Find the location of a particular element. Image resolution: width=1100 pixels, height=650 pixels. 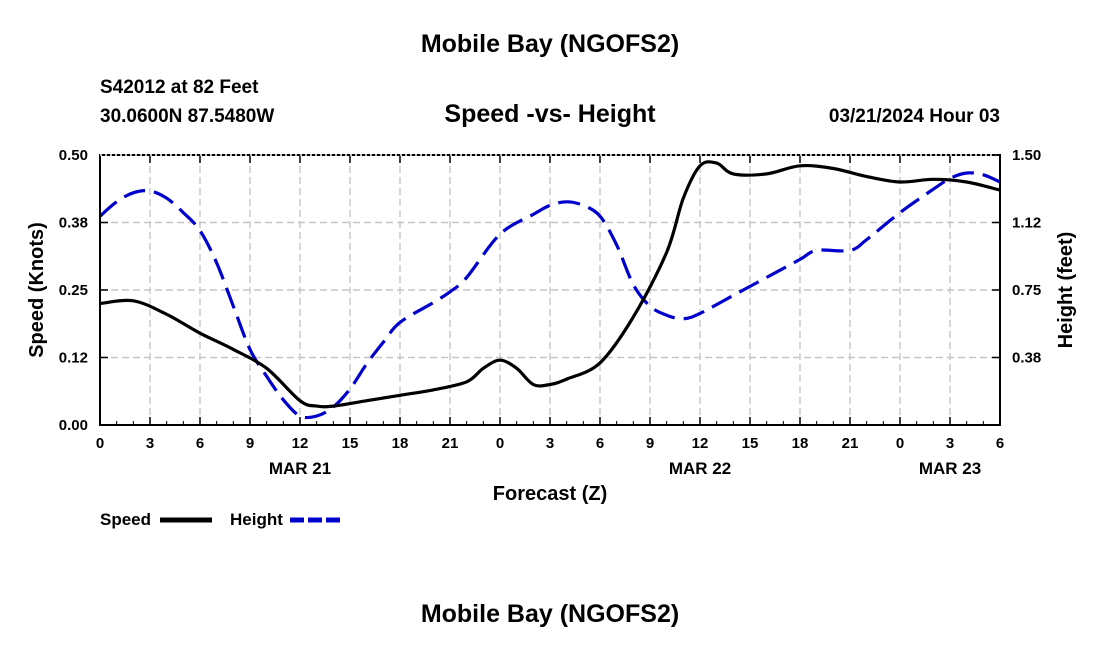

y2-axis-label: Height (feet) is located at coordinates (1066, 290).